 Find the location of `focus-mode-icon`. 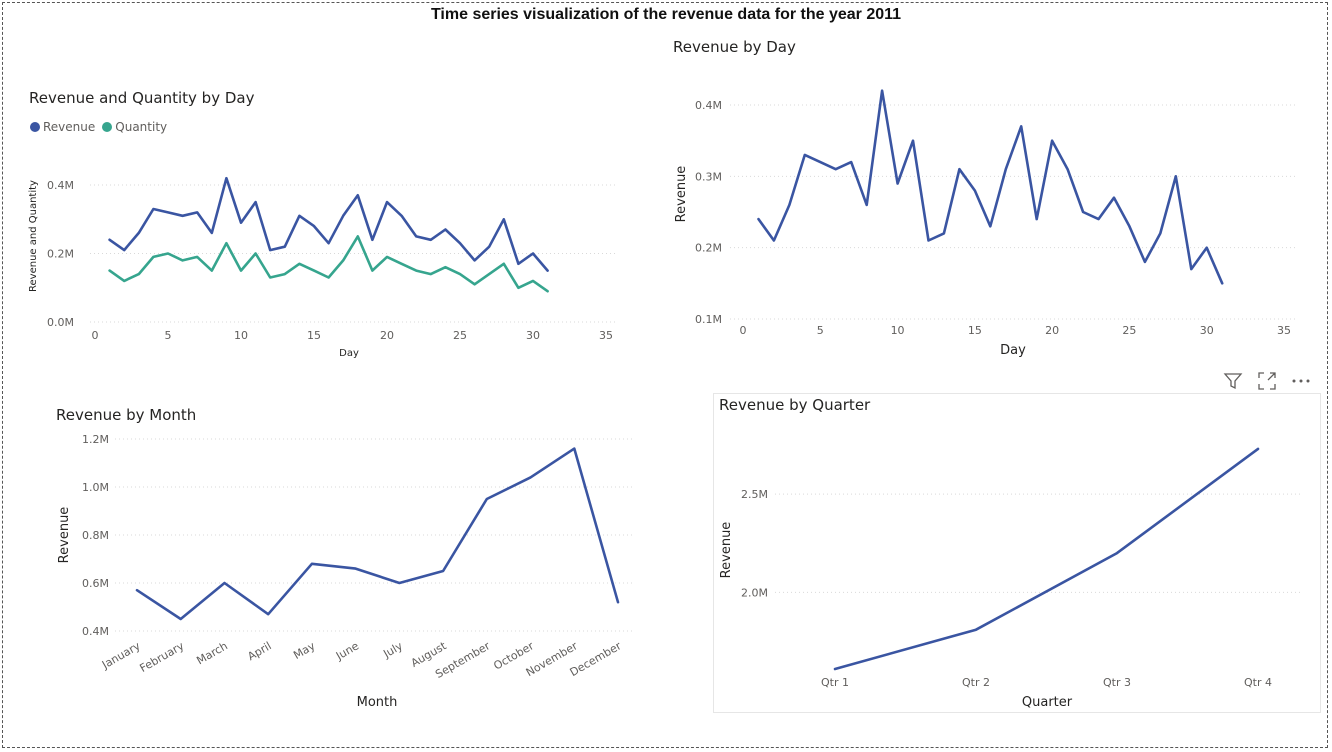

focus-mode-icon is located at coordinates (1267, 381).